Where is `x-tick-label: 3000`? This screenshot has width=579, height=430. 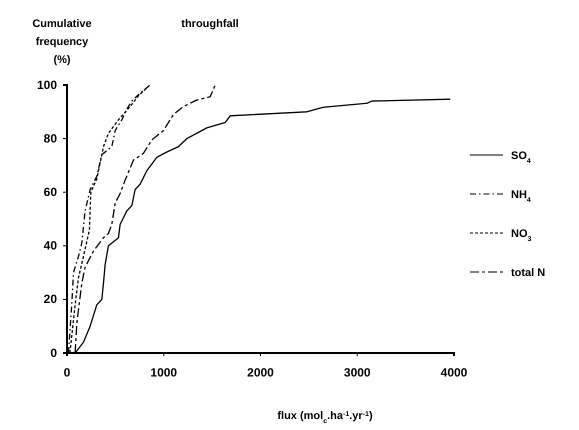 x-tick-label: 3000 is located at coordinates (357, 373).